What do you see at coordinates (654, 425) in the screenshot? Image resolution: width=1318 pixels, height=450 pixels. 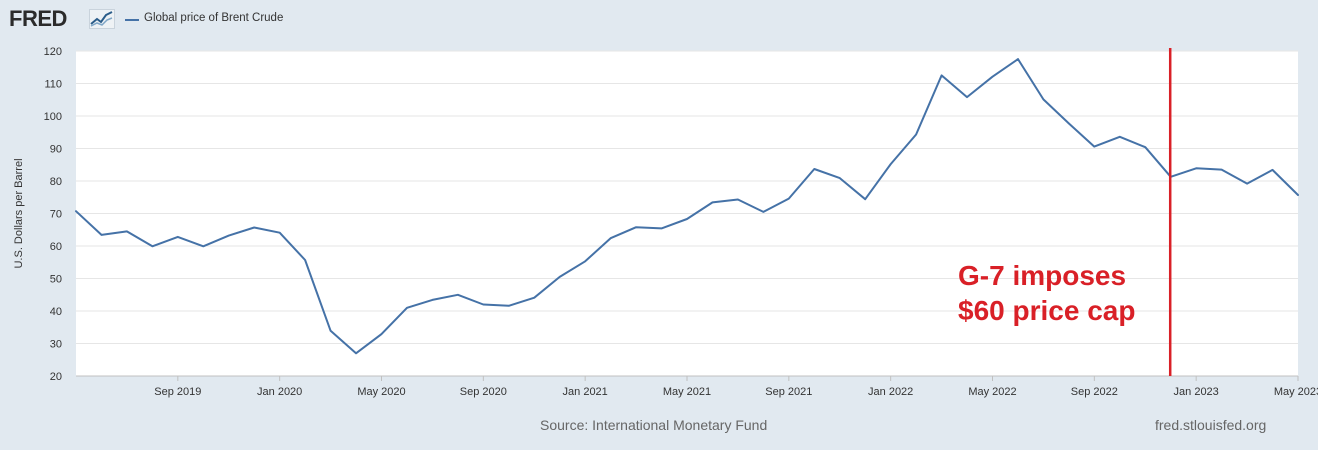 I see `source-note: Source: International Monetary Fund` at bounding box center [654, 425].